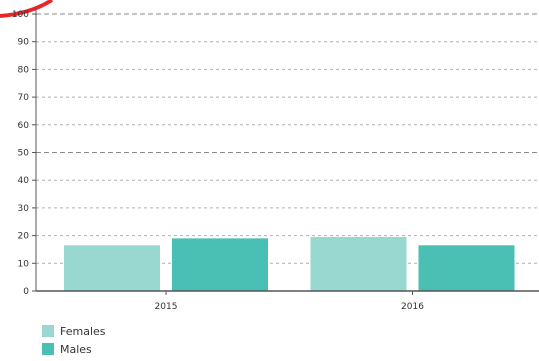 The height and width of the screenshot is (361, 539). What do you see at coordinates (24, 43) in the screenshot?
I see `y-tick-label-90: 90` at bounding box center [24, 43].